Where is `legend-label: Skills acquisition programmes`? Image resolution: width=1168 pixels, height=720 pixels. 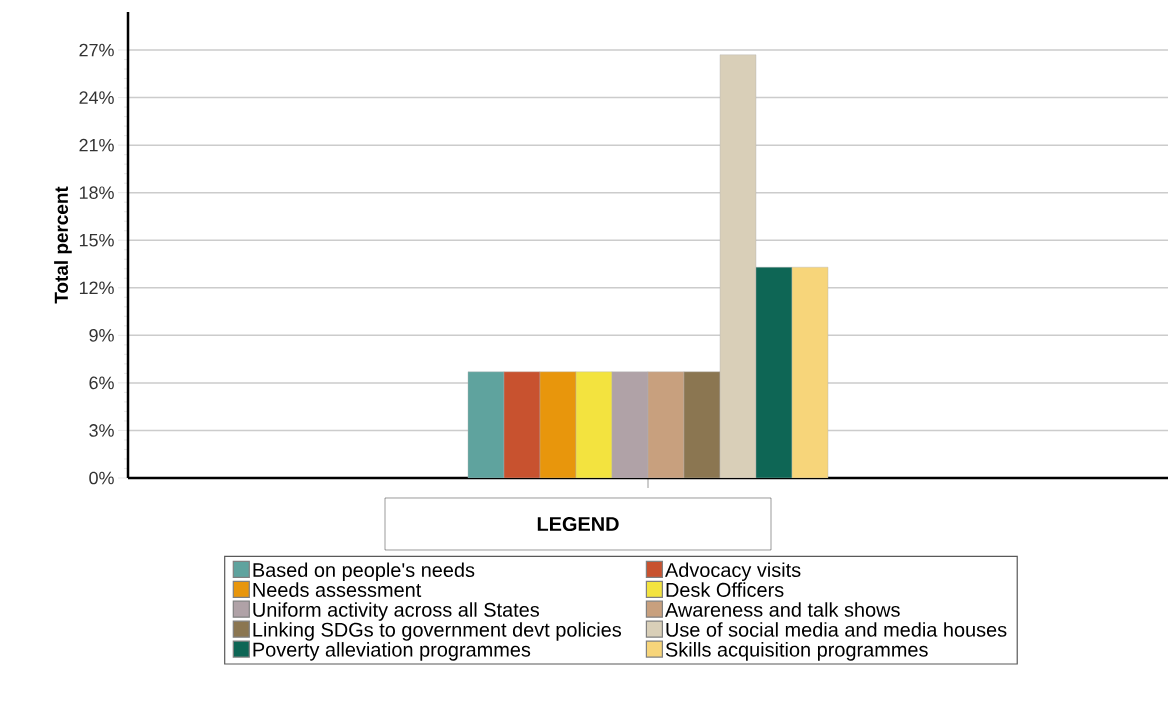 legend-label: Skills acquisition programmes is located at coordinates (796, 651).